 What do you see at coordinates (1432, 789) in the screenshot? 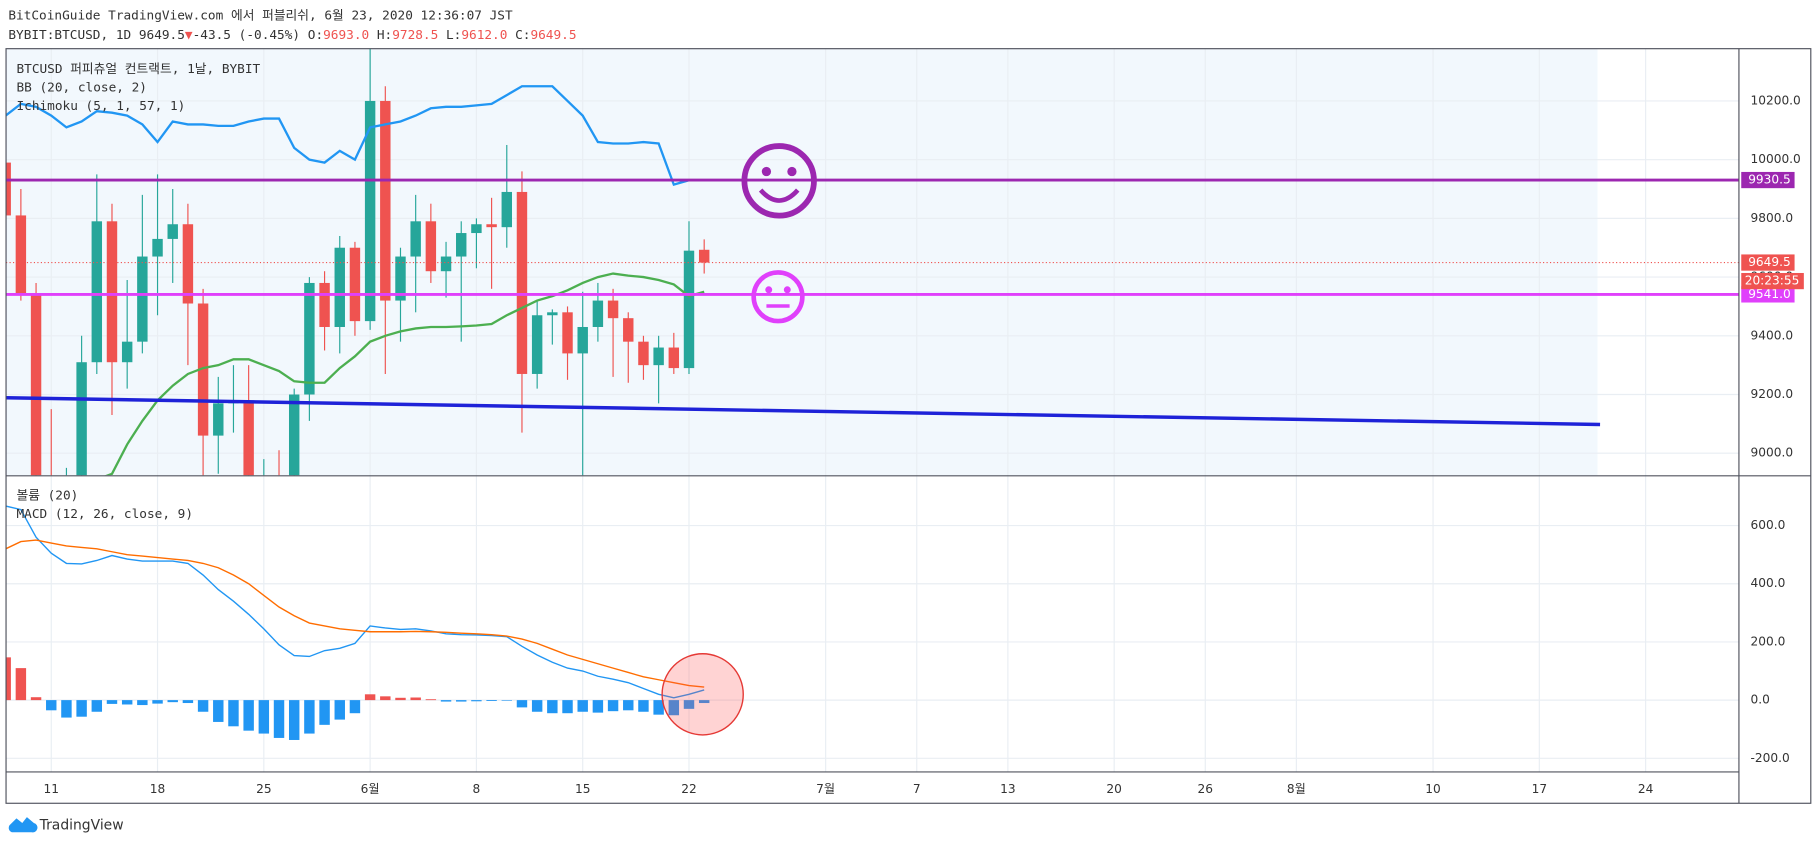
I see `x-tick-label: 10` at bounding box center [1432, 789].